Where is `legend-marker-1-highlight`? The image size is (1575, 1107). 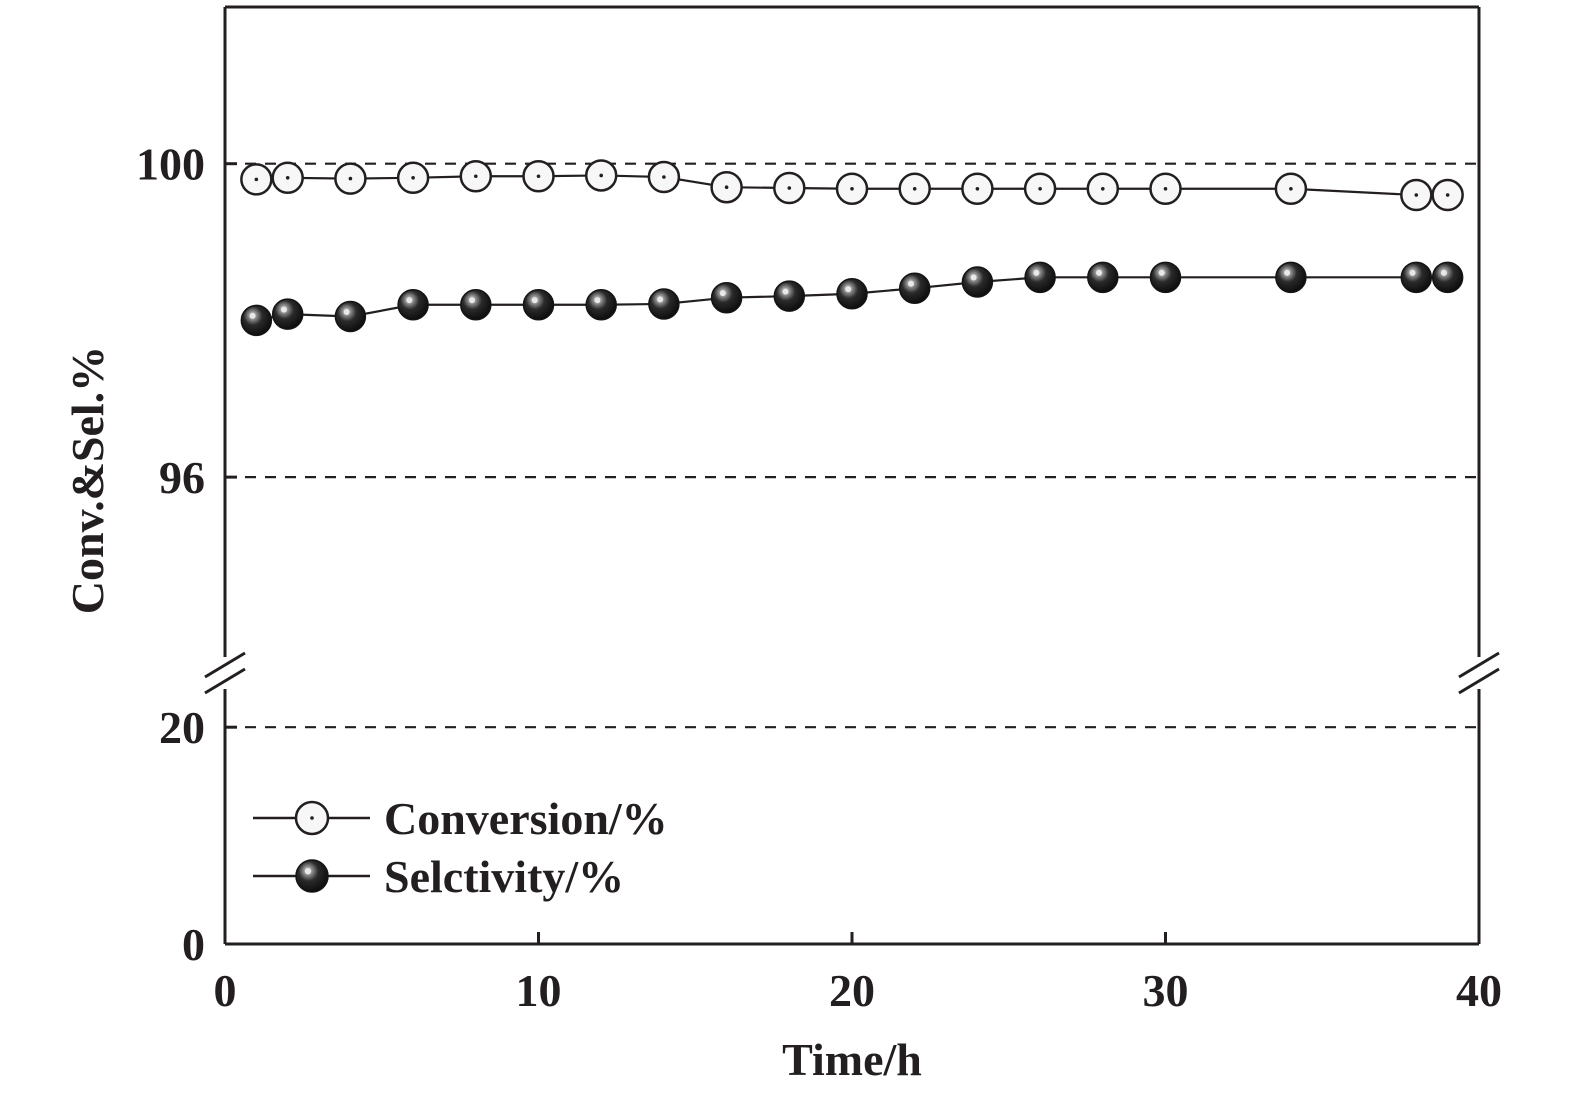
legend-marker-1-highlight is located at coordinates (308, 871).